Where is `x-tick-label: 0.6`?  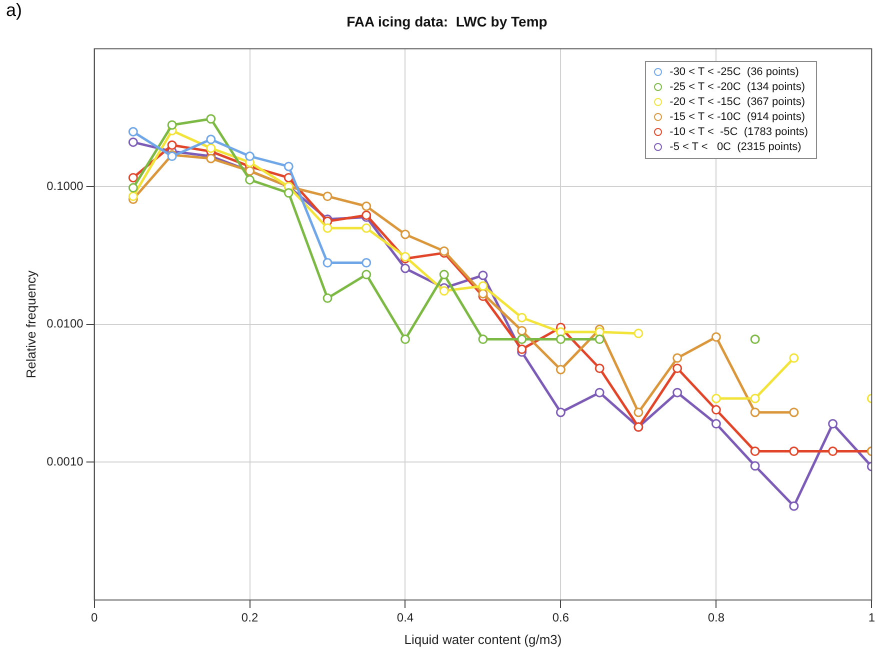
x-tick-label: 0.6 is located at coordinates (561, 617).